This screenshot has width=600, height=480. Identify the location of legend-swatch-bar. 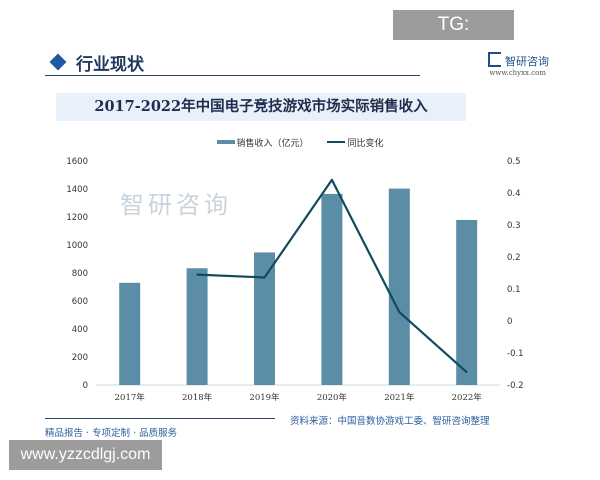
(225, 142).